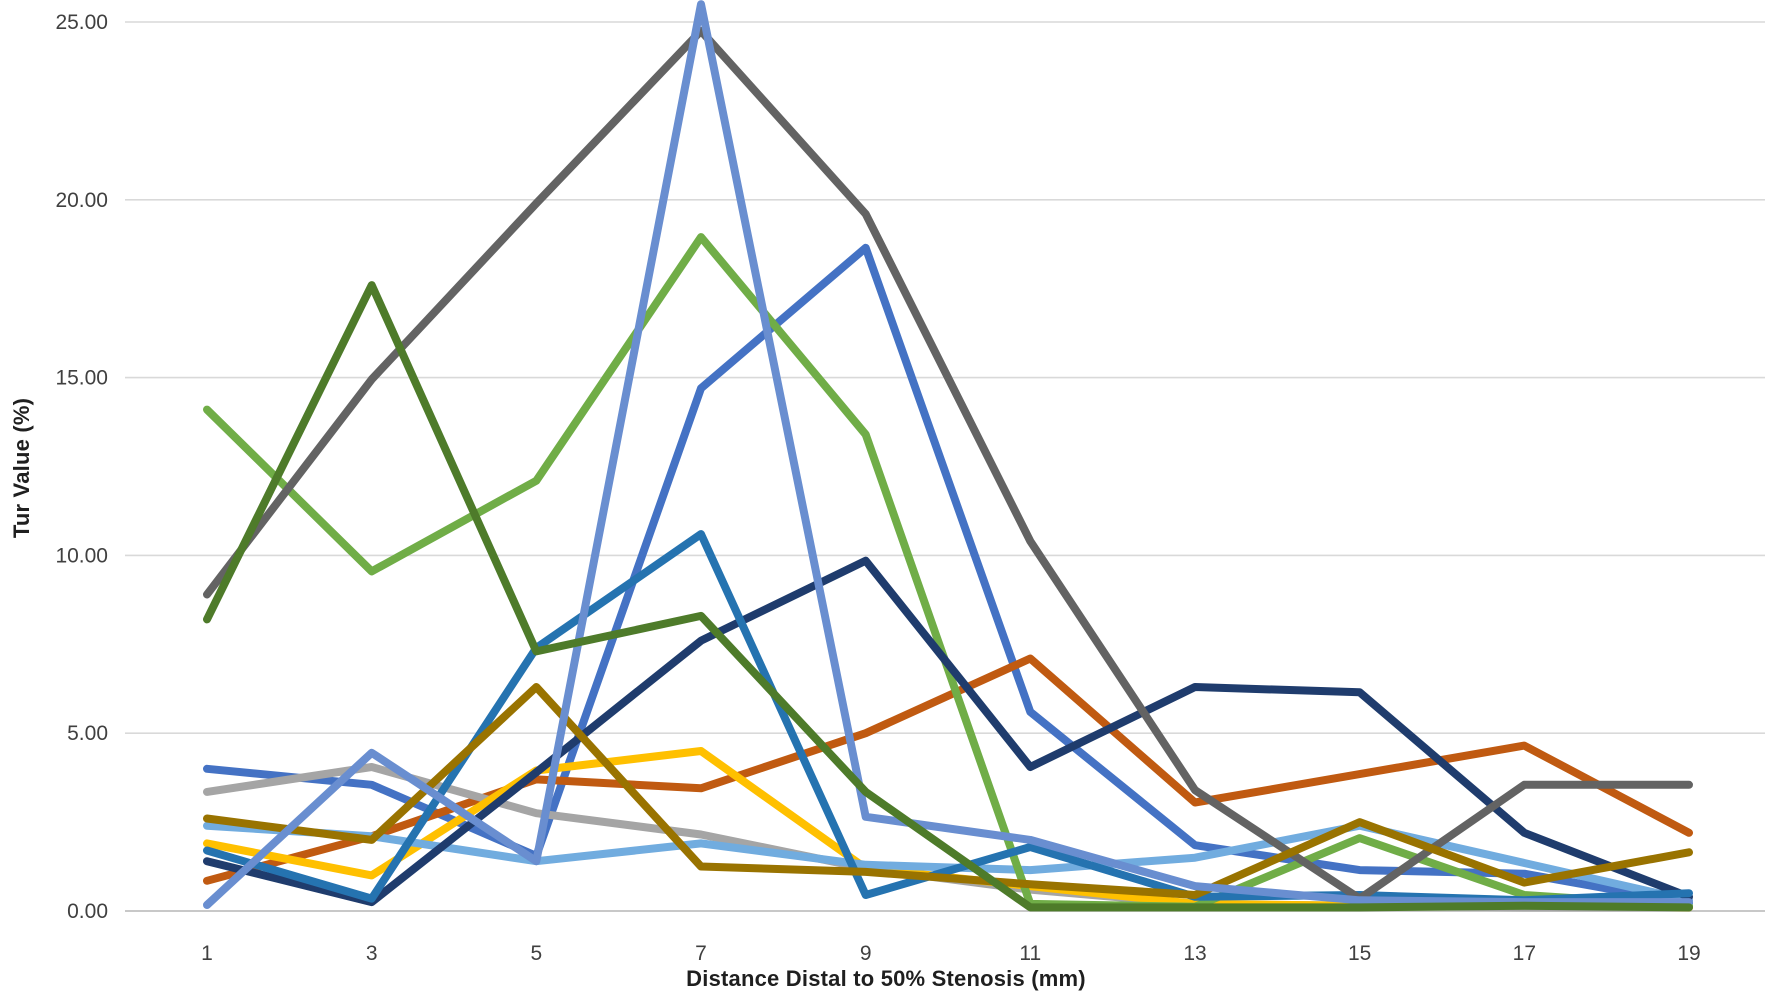  Describe the element at coordinates (1030, 953) in the screenshot. I see `x-tick-label: 11` at that location.